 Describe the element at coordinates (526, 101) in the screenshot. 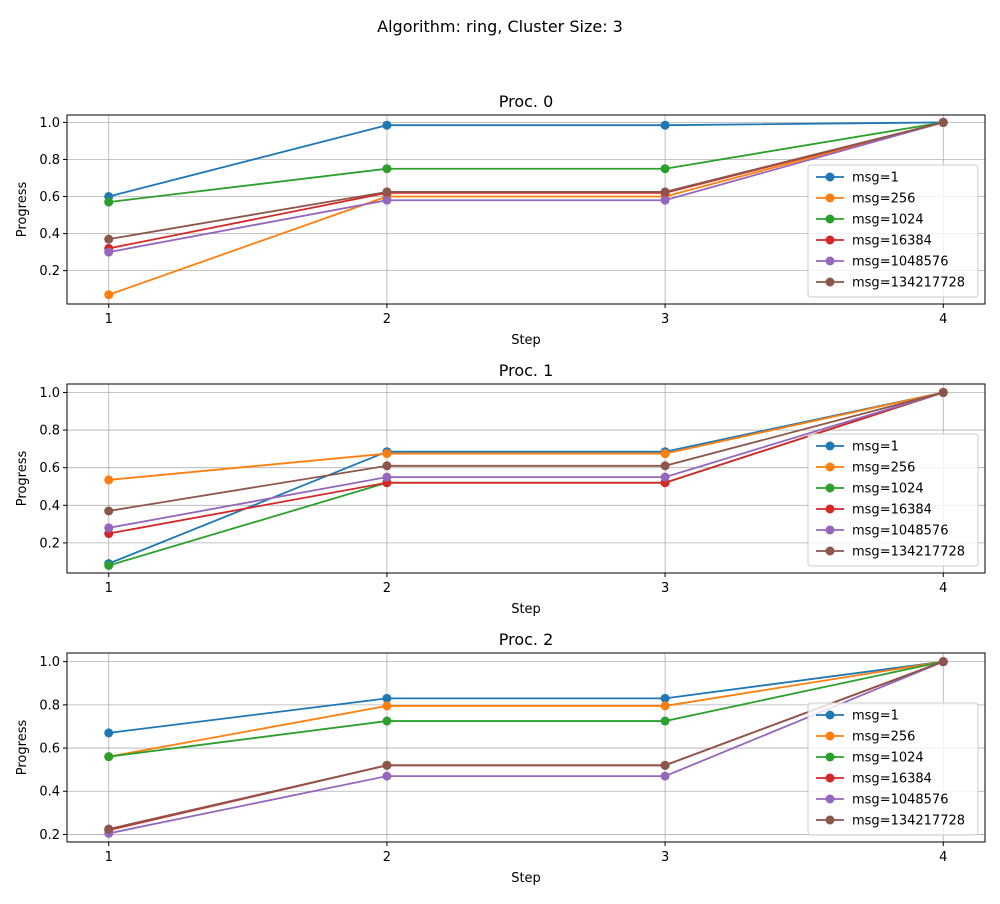

I see `subplot-title: Proc. 0` at that location.